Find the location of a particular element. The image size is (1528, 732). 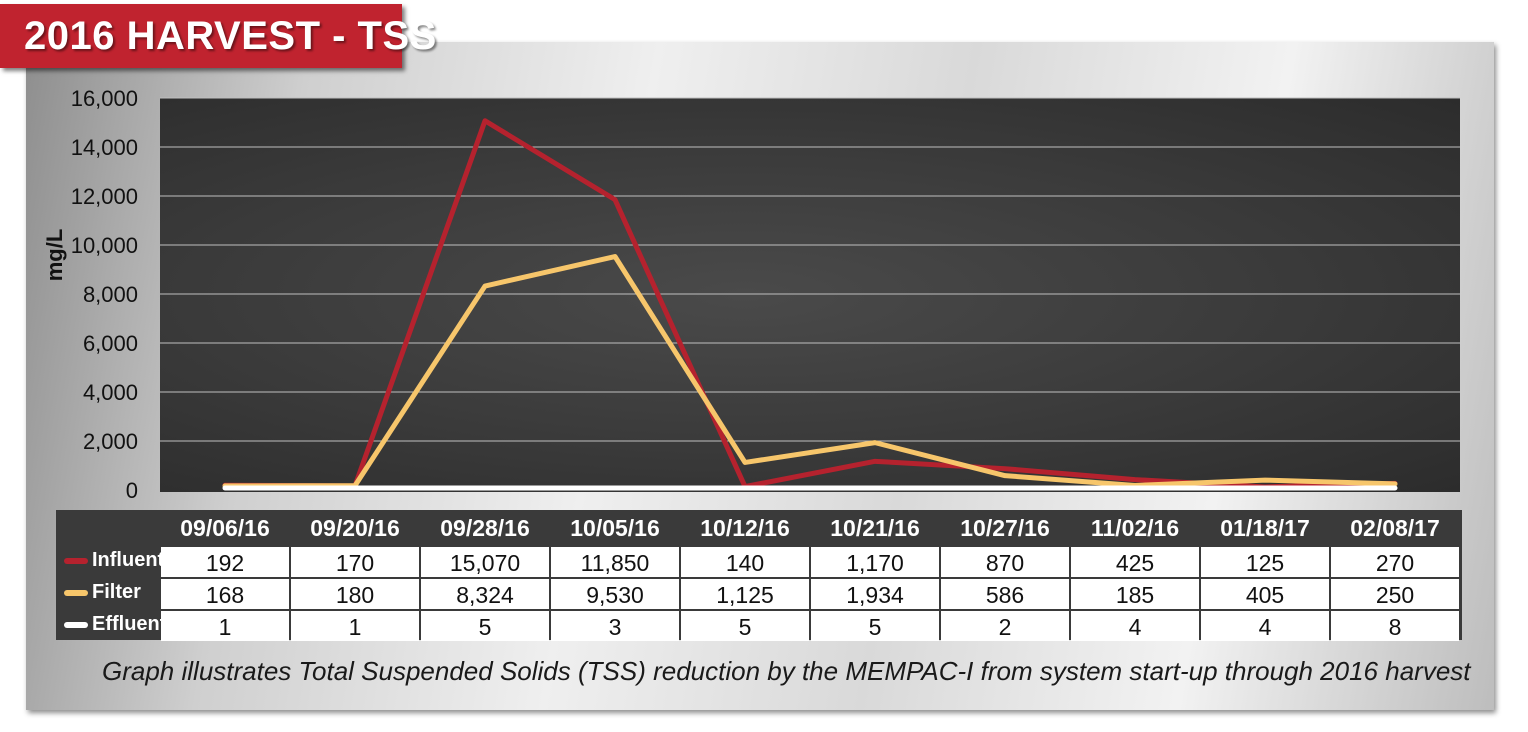

table-cell-value: 15,070 is located at coordinates (485, 563).